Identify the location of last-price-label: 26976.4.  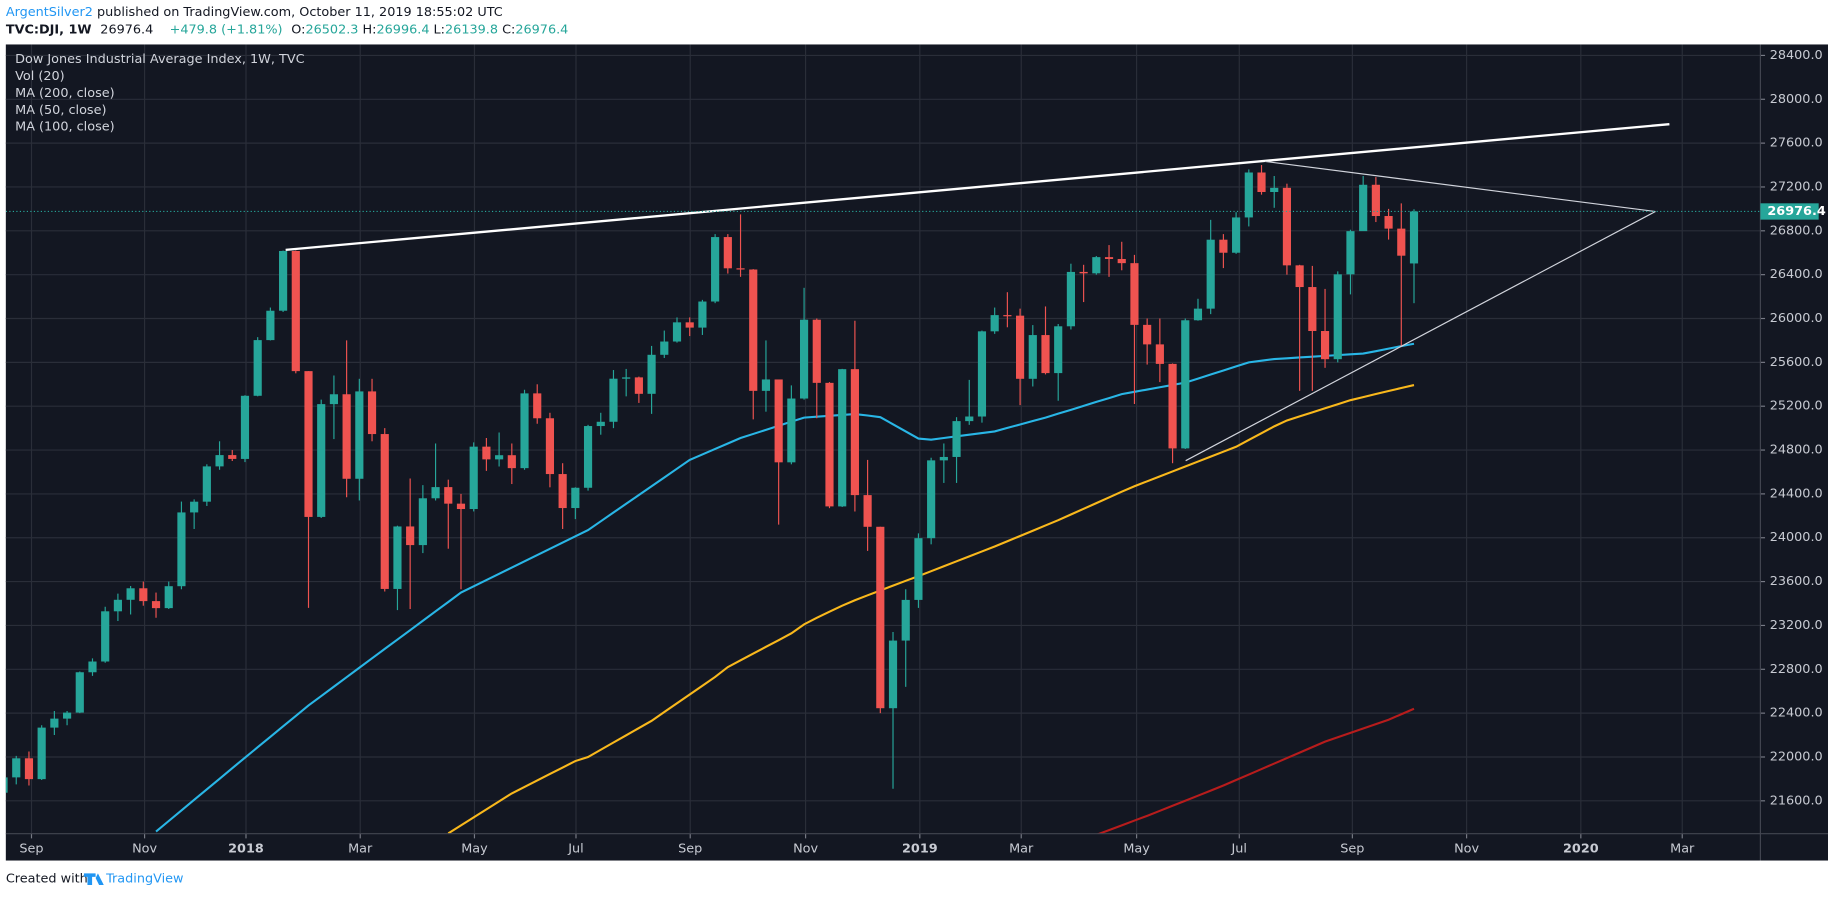
(1796, 211).